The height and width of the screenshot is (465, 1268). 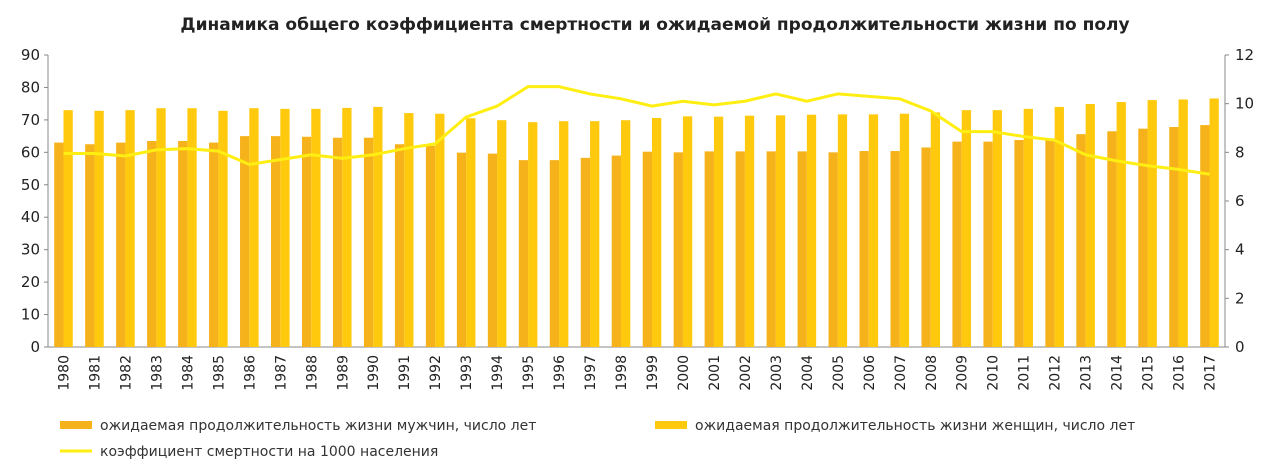 I want to click on x-tick-label: 1992, so click(x=436, y=373).